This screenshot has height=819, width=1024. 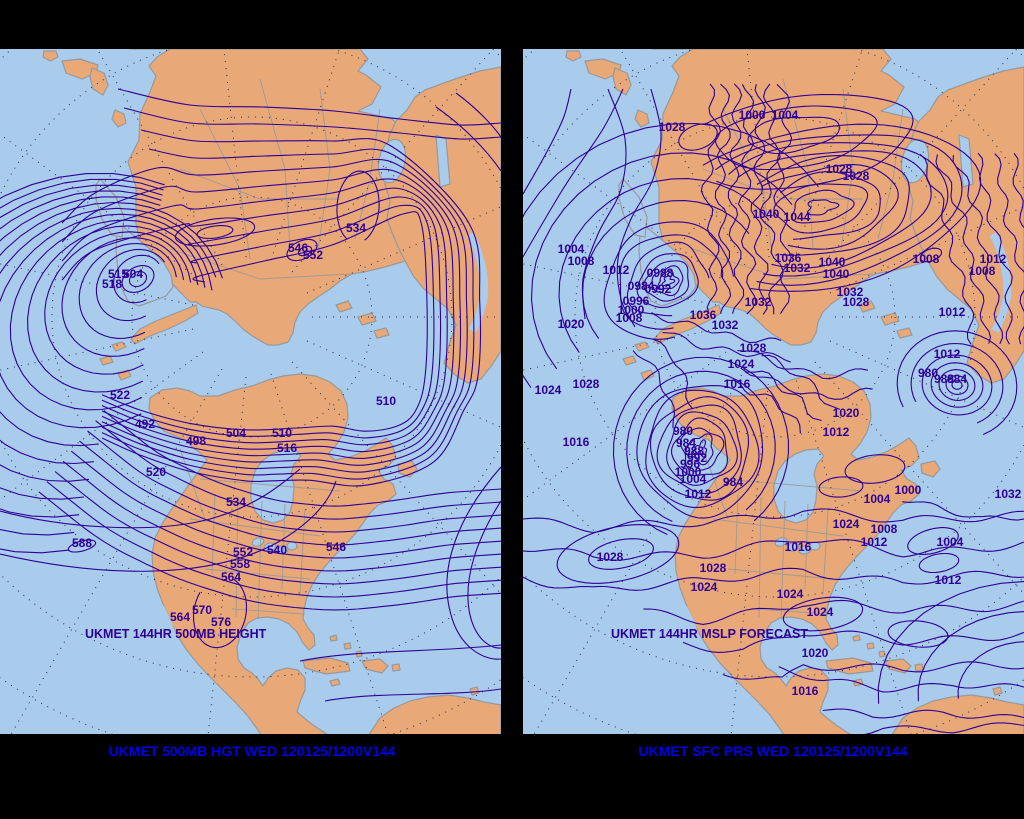 I want to click on svg-text: 588, so click(x=82, y=543).